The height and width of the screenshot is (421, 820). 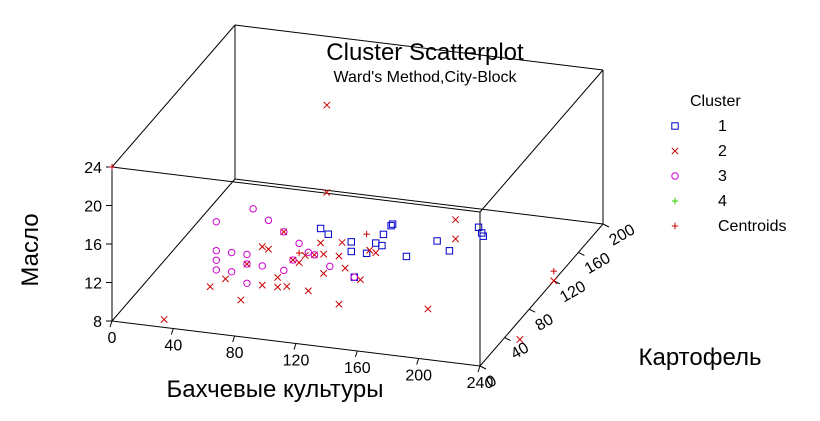 I want to click on chart-subtitle: Ward's Method,City-Block, so click(x=426, y=77).